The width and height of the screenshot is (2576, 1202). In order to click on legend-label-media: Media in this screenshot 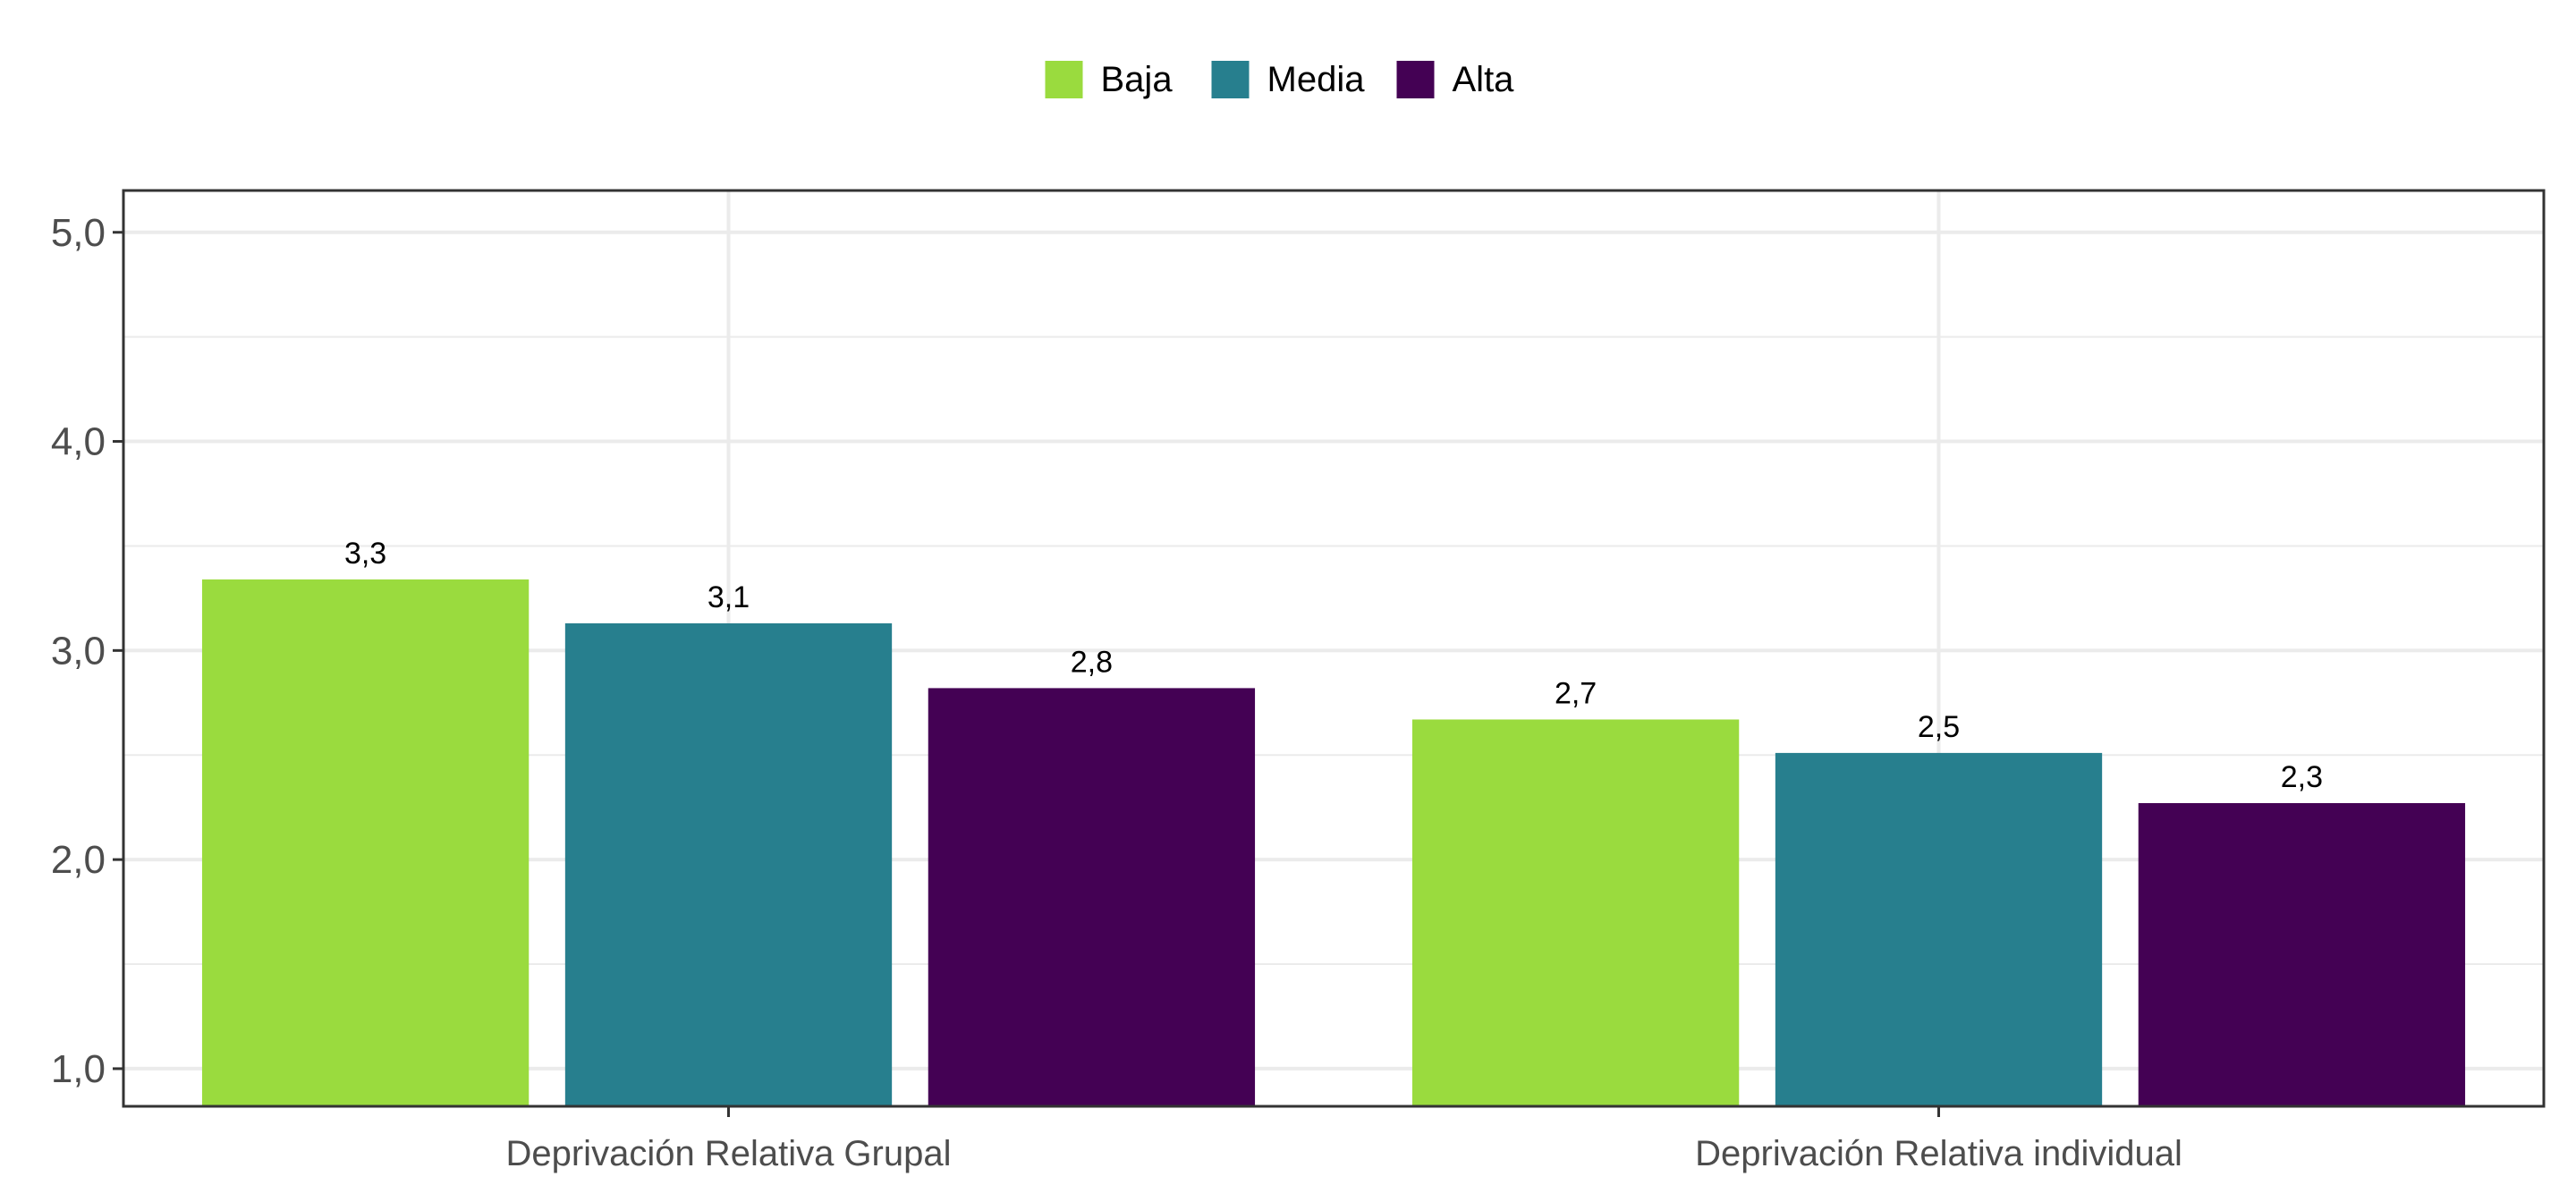, I will do `click(1316, 79)`.